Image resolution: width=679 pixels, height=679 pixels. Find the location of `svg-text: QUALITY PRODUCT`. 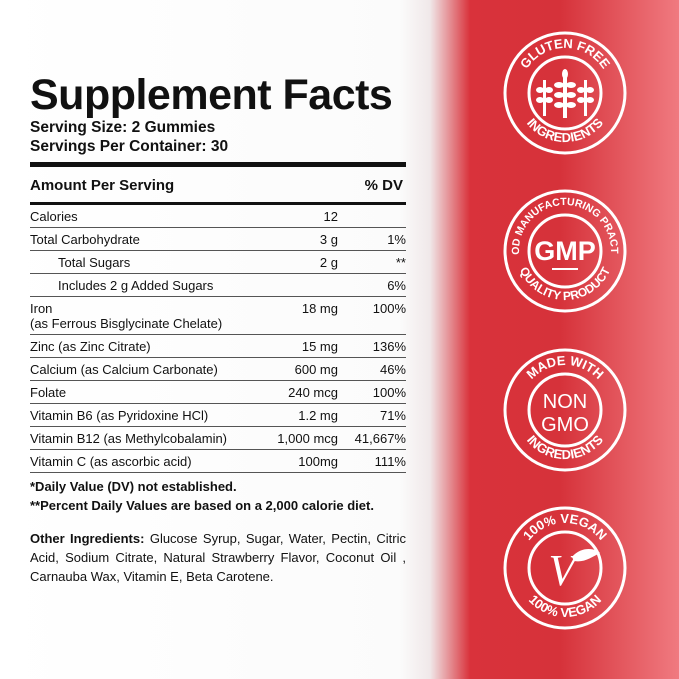

svg-text: QUALITY PRODUCT is located at coordinates (565, 283).